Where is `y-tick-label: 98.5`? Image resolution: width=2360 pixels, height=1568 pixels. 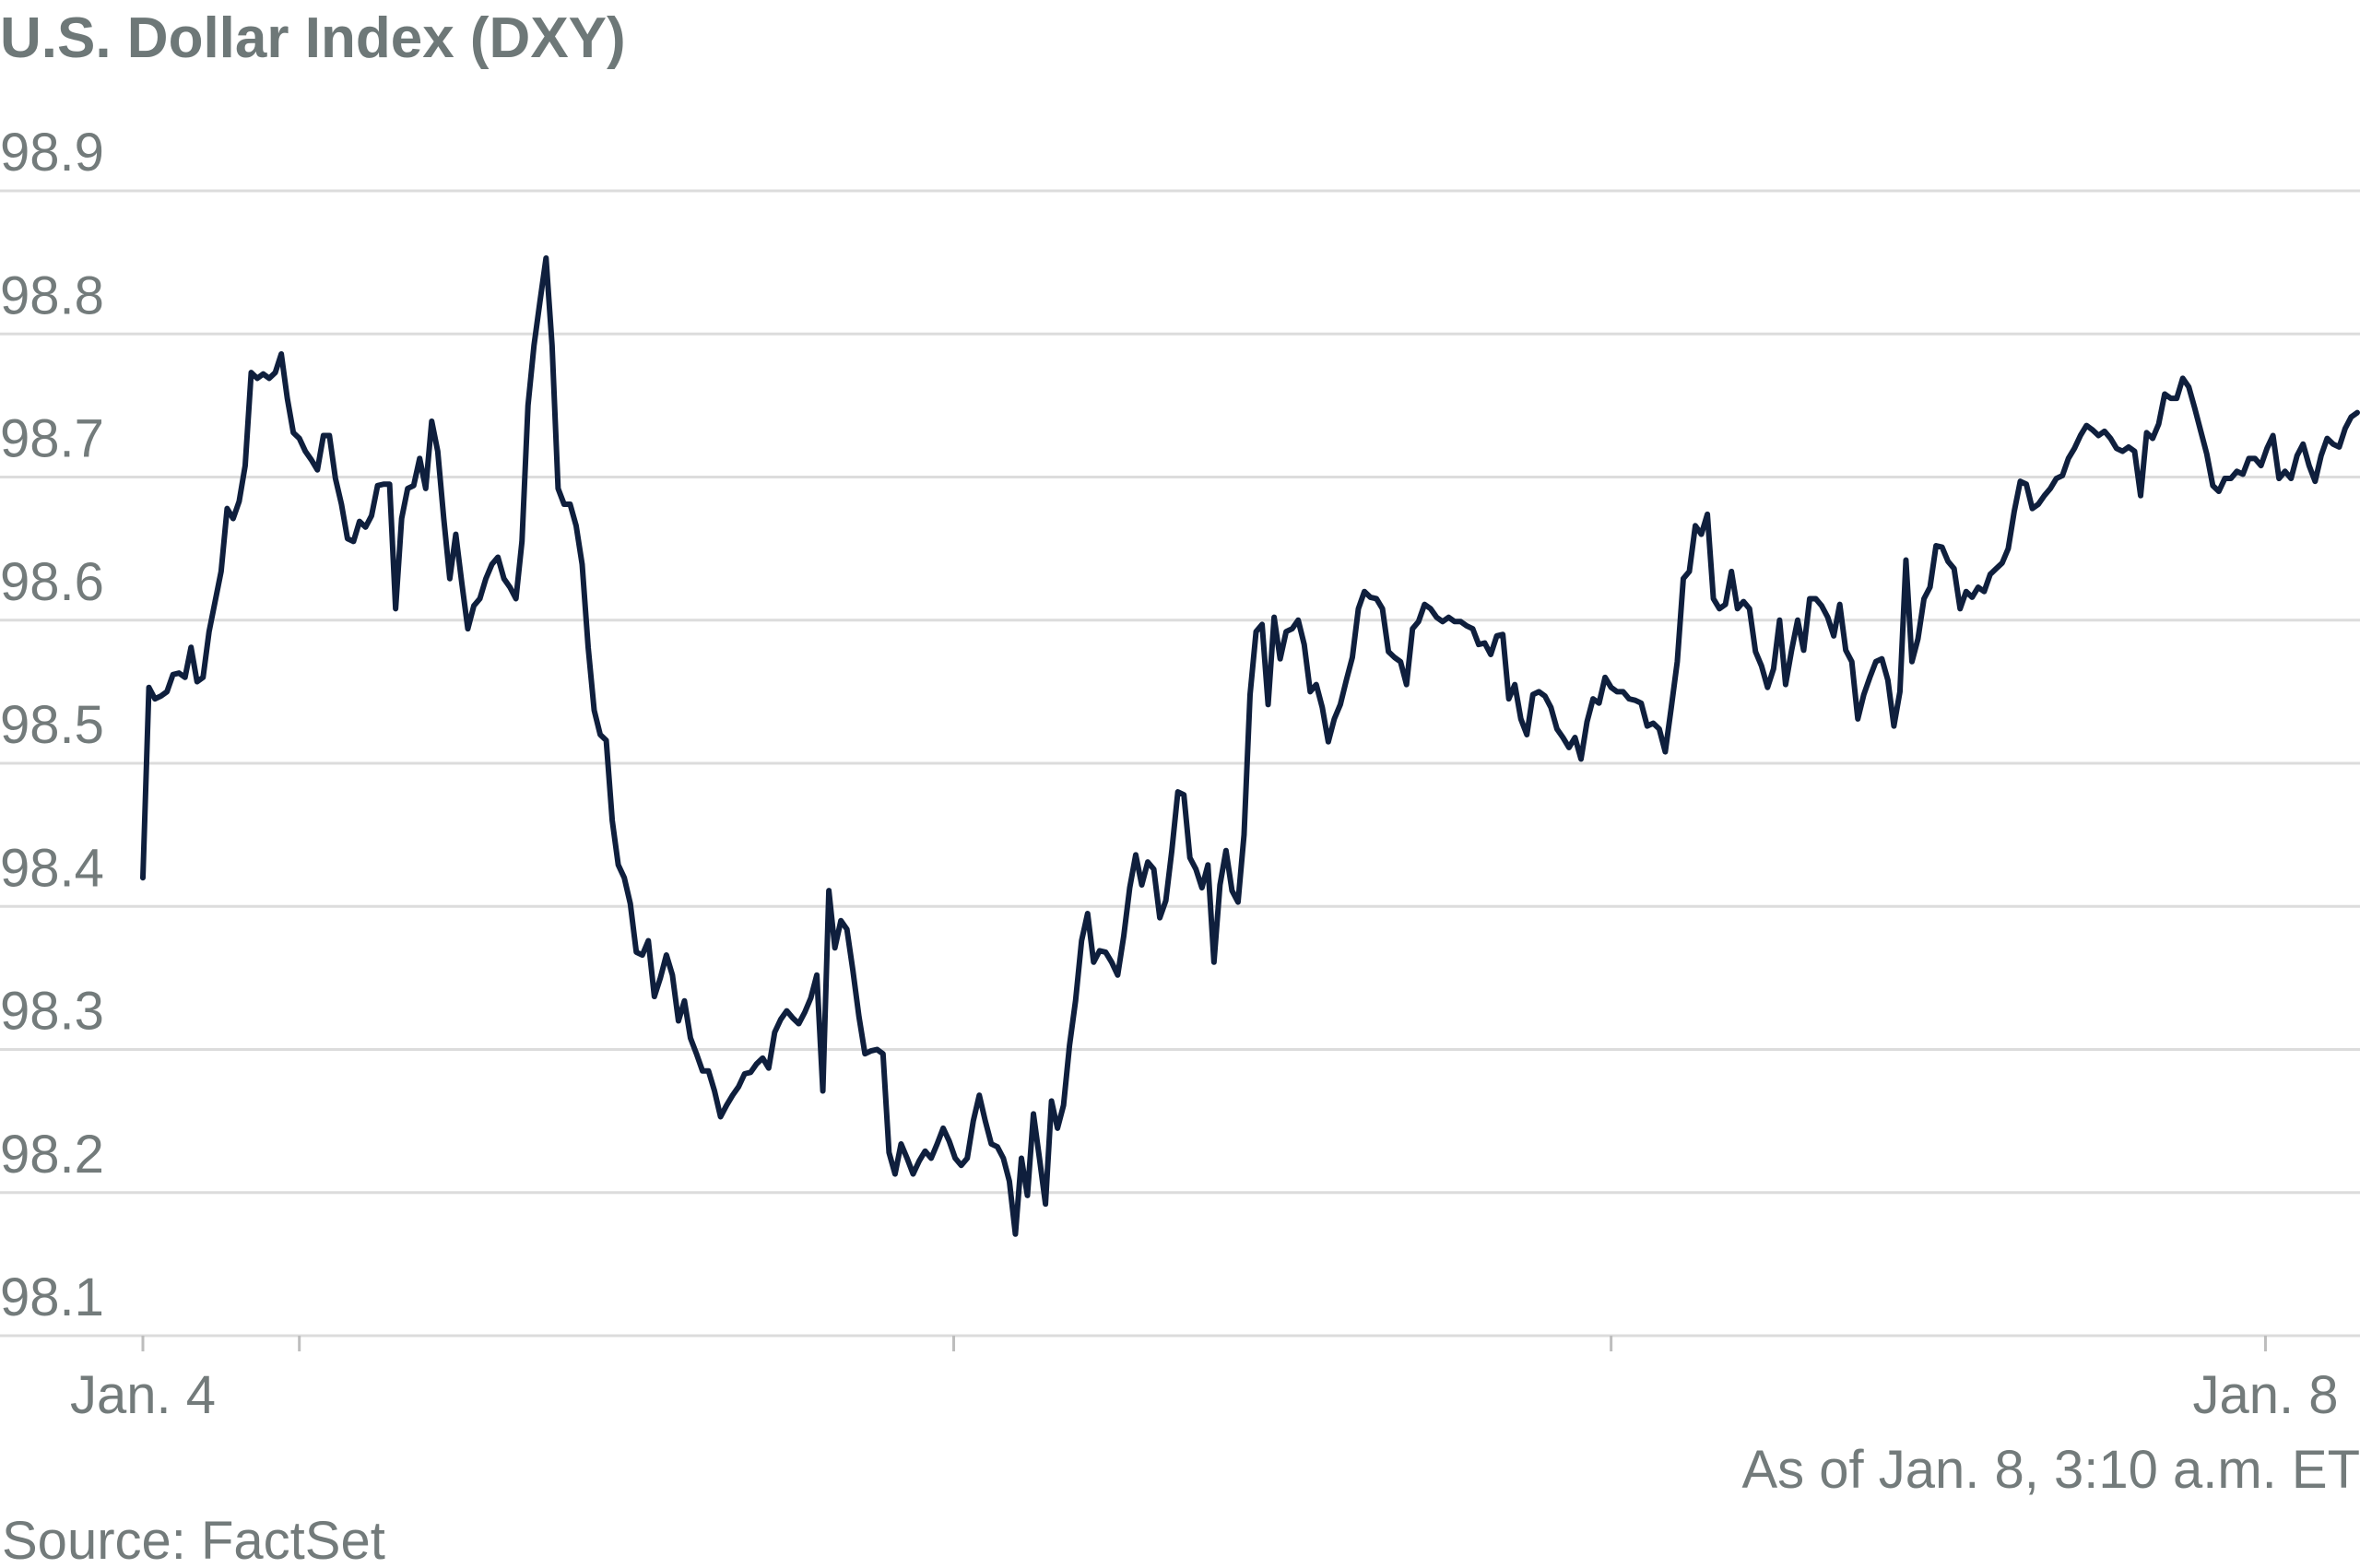
y-tick-label: 98.5 is located at coordinates (52, 725).